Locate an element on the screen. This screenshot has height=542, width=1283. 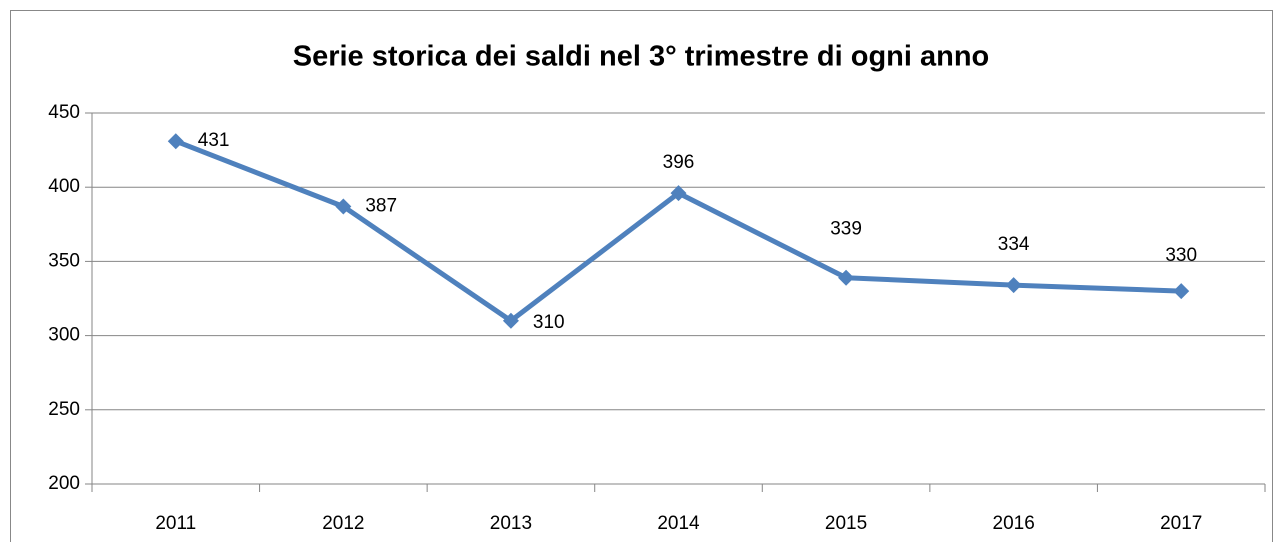
x-tick-label: 2013 is located at coordinates (511, 523).